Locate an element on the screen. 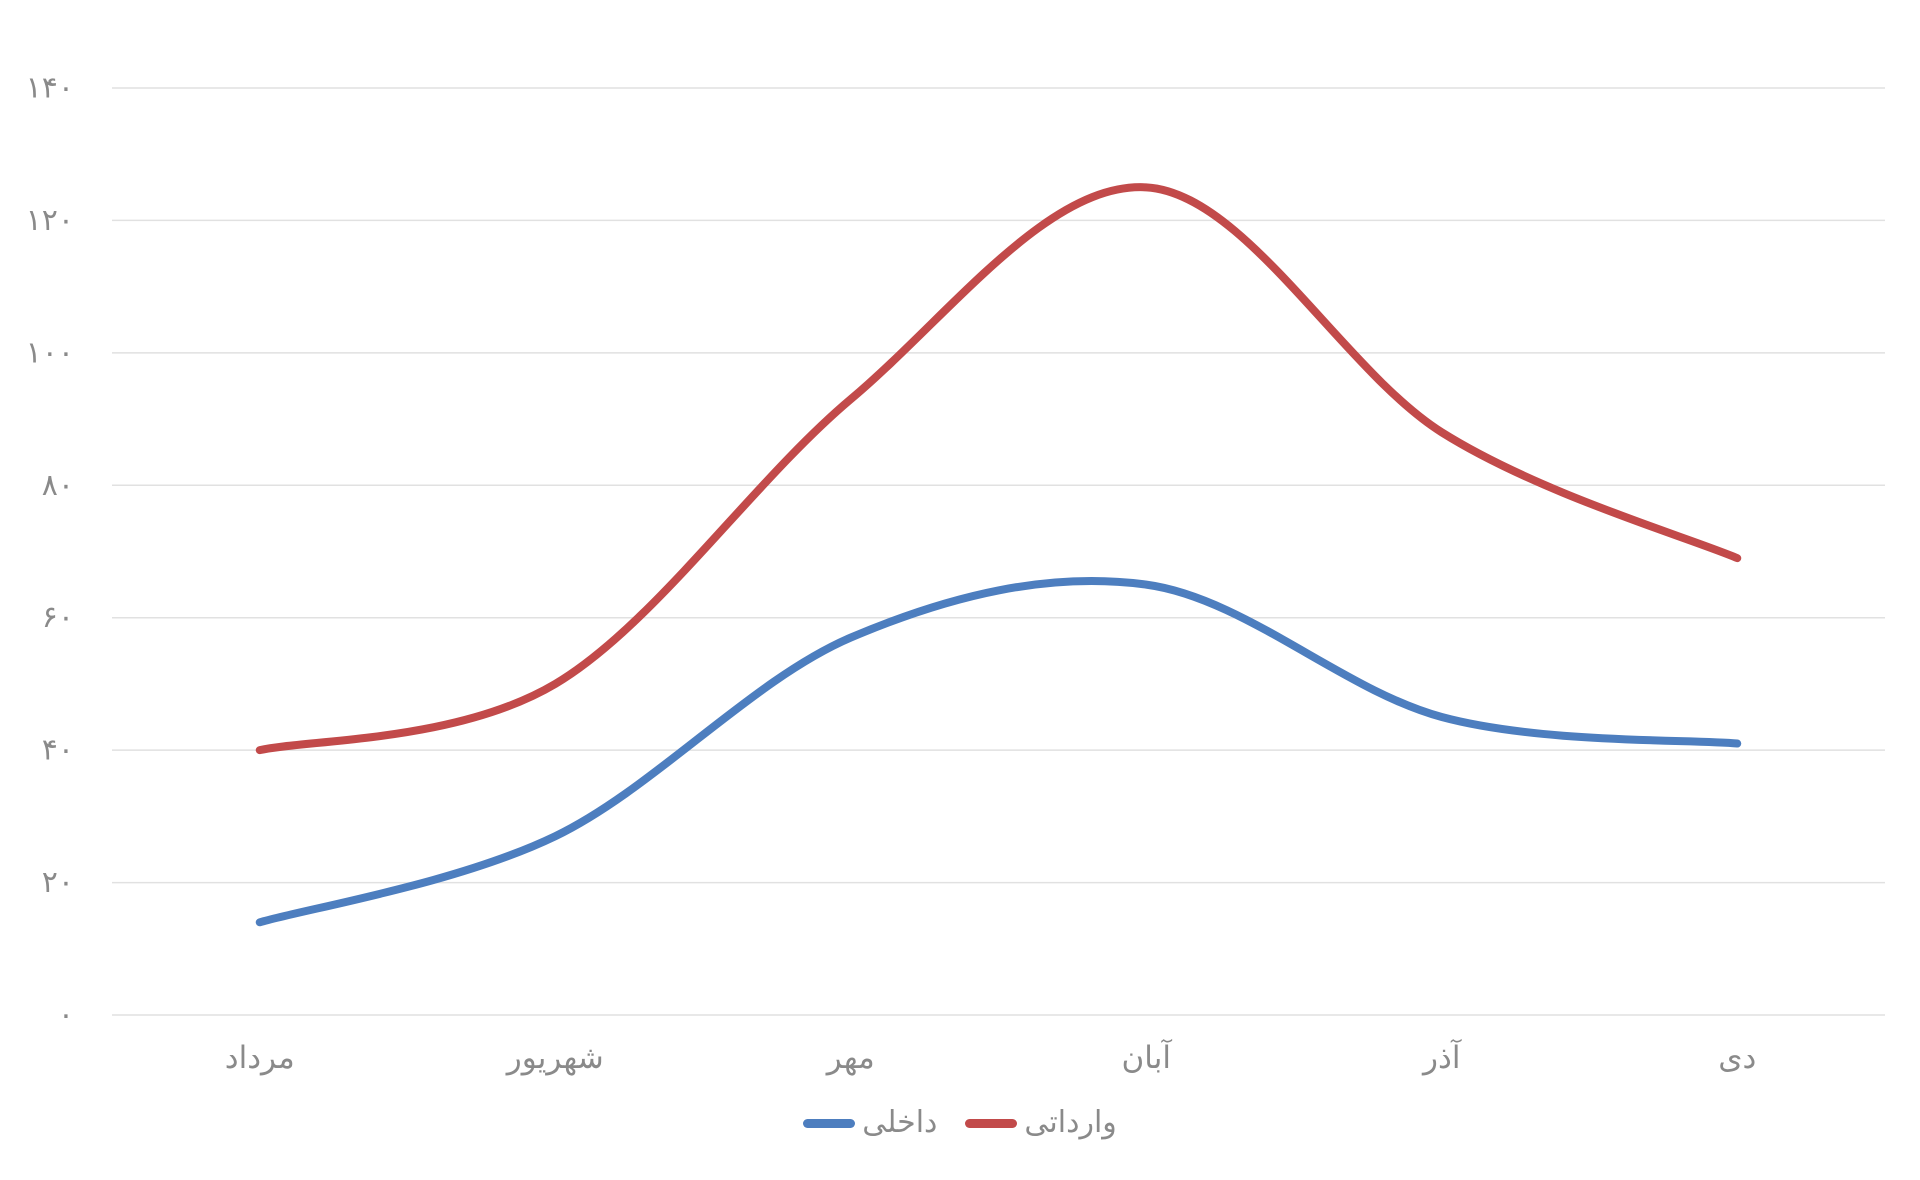 The image size is (1920, 1180). x-tick-label: آبان is located at coordinates (1147, 1057).